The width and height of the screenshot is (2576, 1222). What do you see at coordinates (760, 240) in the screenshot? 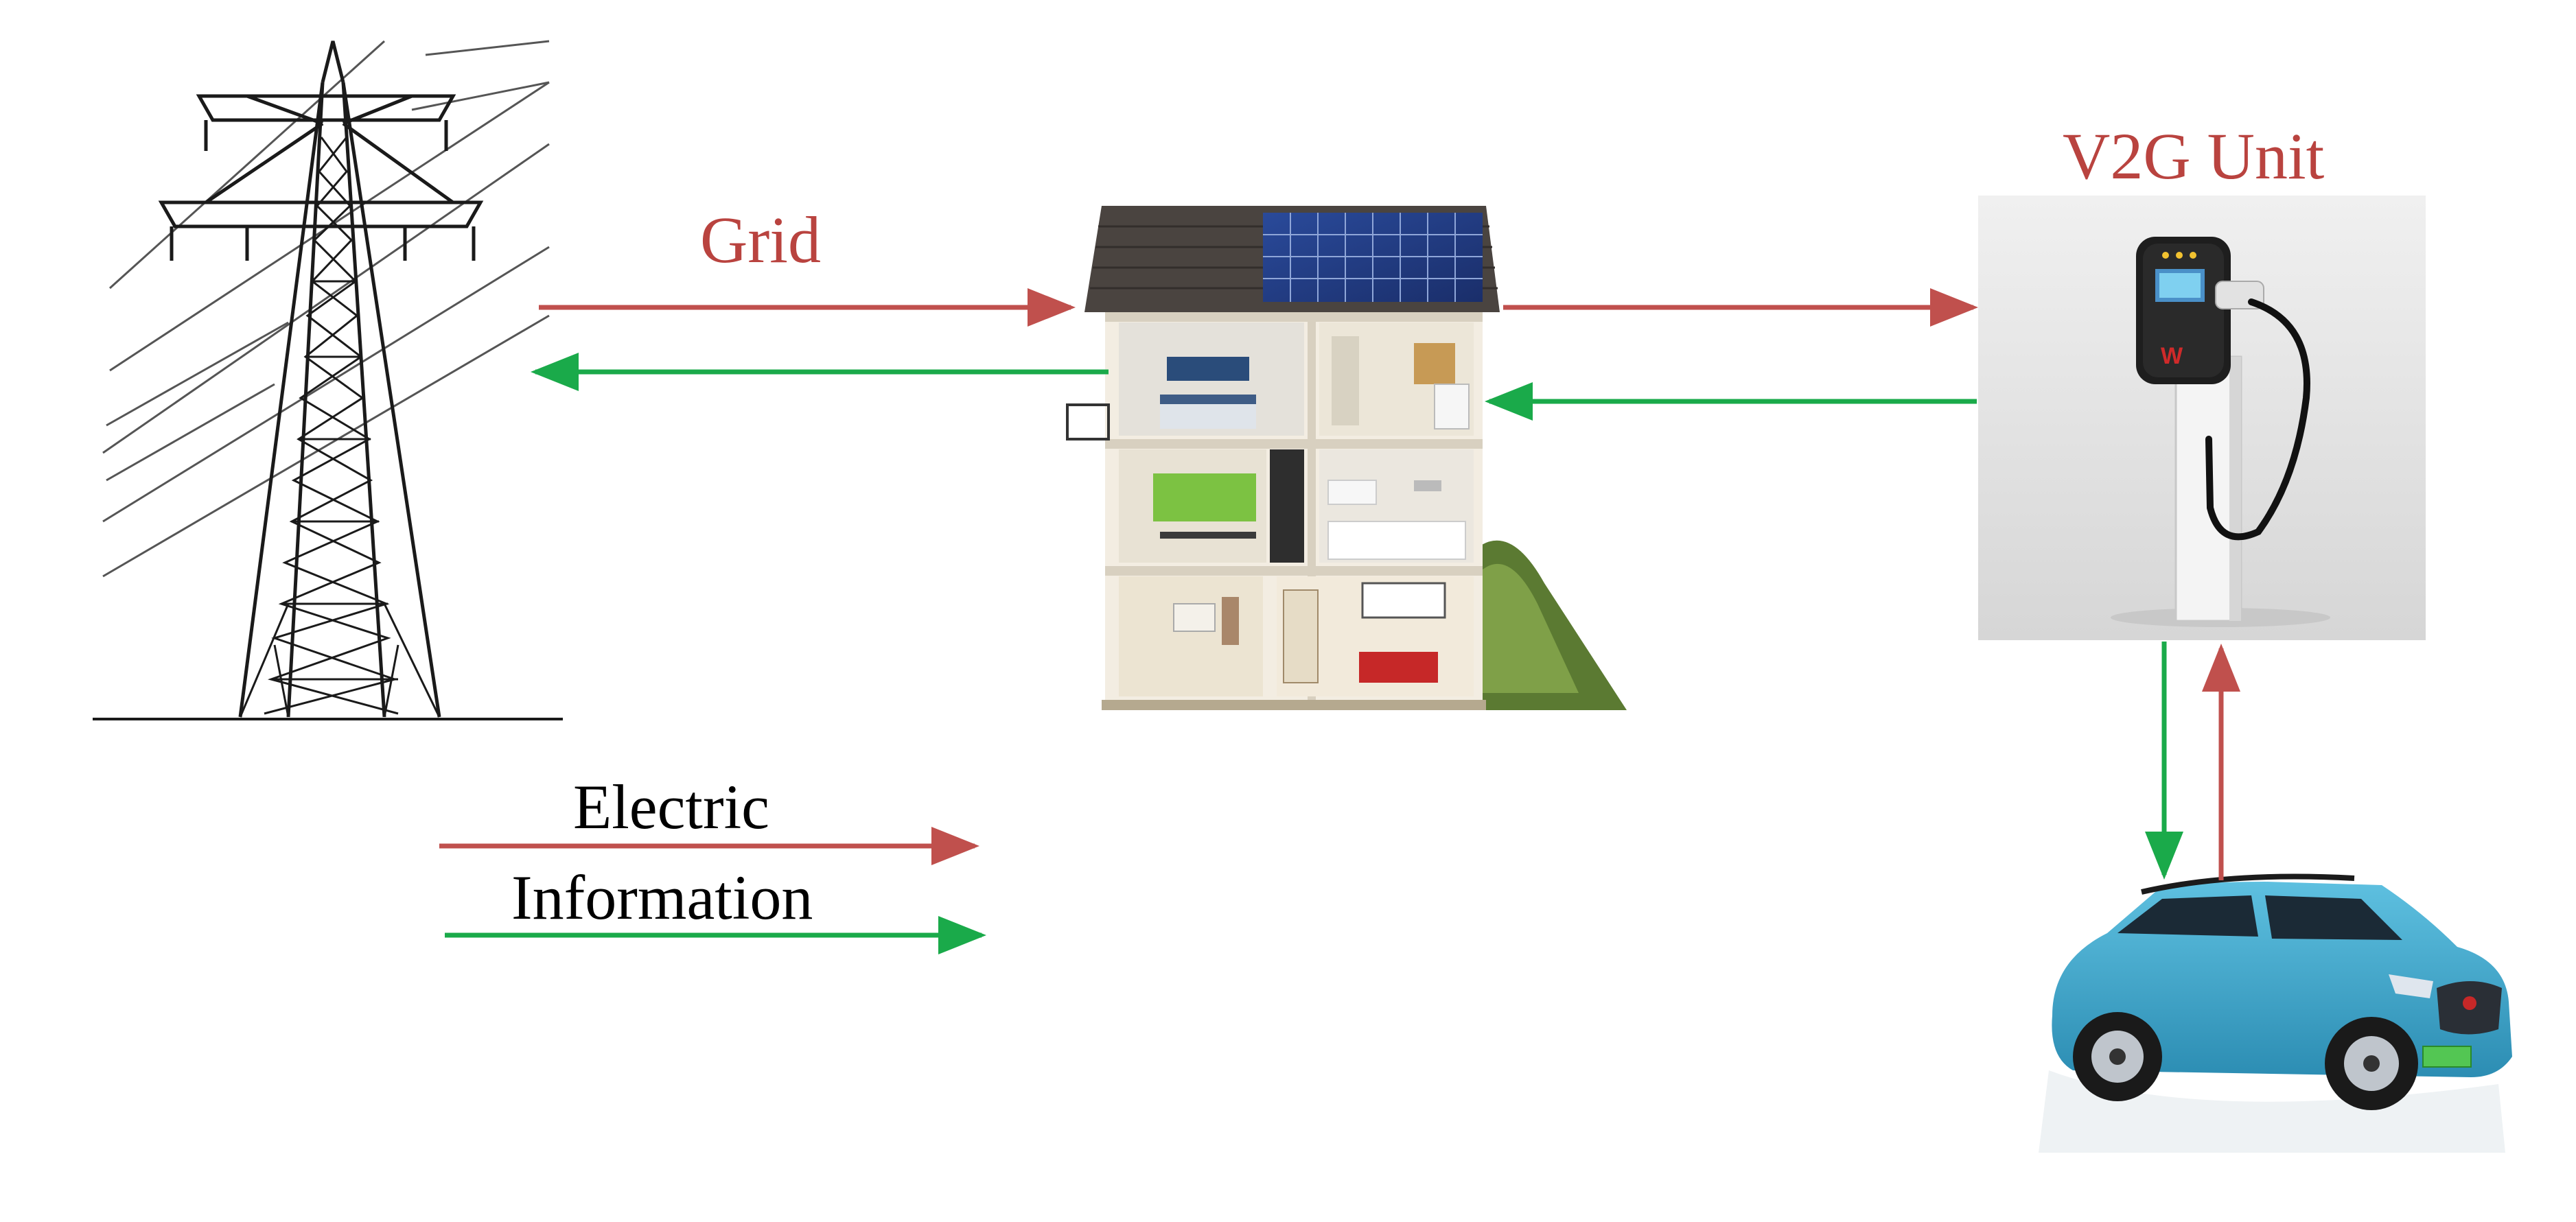
I see `grid-label: Grid` at bounding box center [760, 240].